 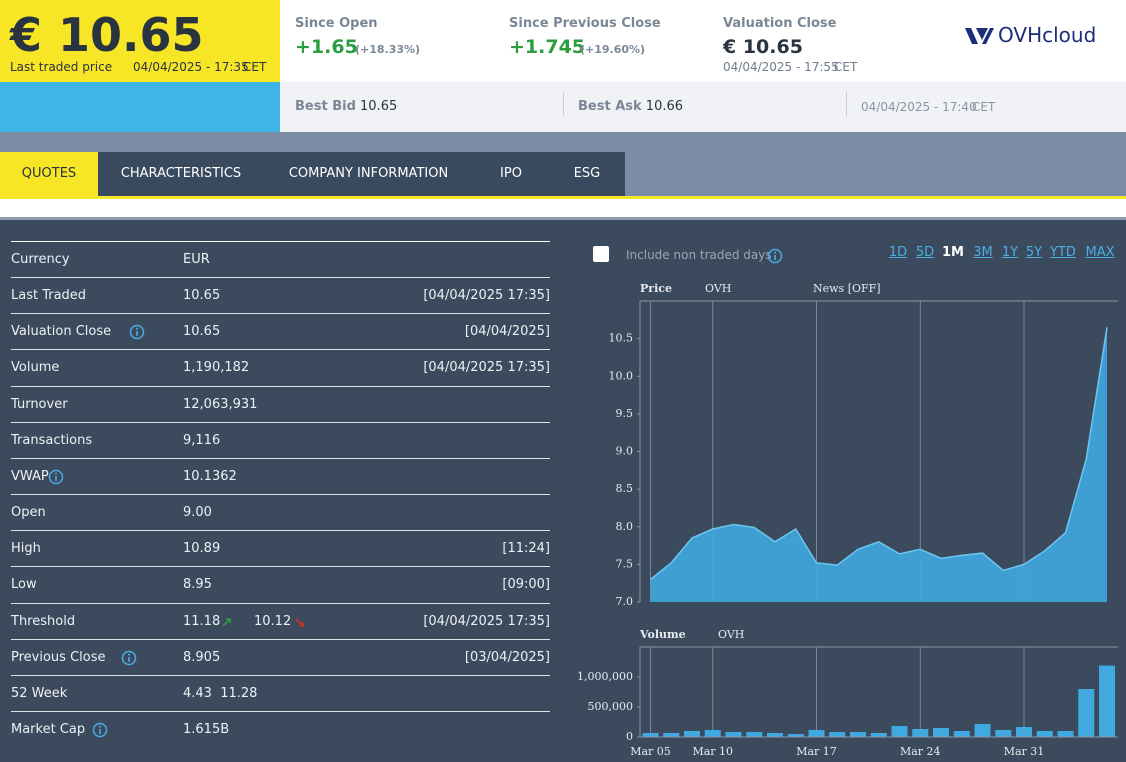 What do you see at coordinates (507, 332) in the screenshot?
I see `row-time: [04/04/2025]` at bounding box center [507, 332].